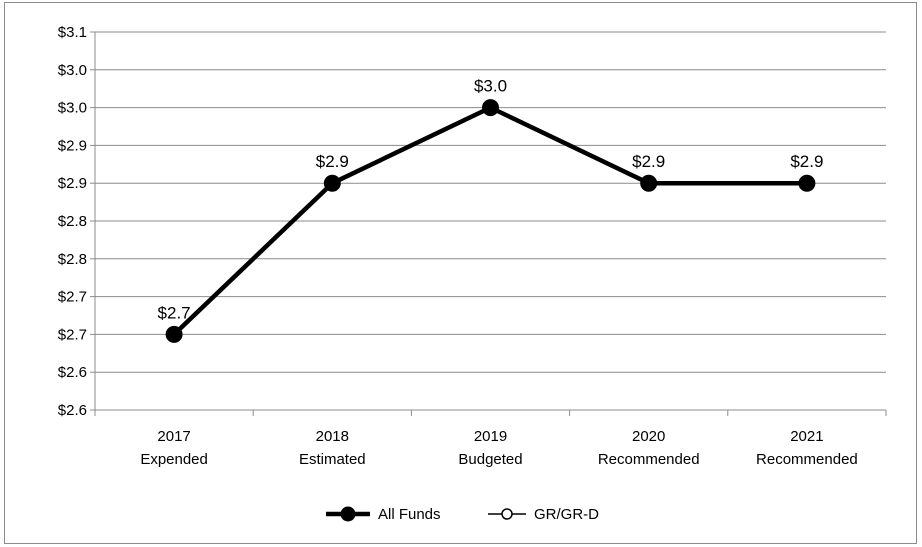 The width and height of the screenshot is (922, 547). What do you see at coordinates (174, 459) in the screenshot?
I see `x-category-label: Expended` at bounding box center [174, 459].